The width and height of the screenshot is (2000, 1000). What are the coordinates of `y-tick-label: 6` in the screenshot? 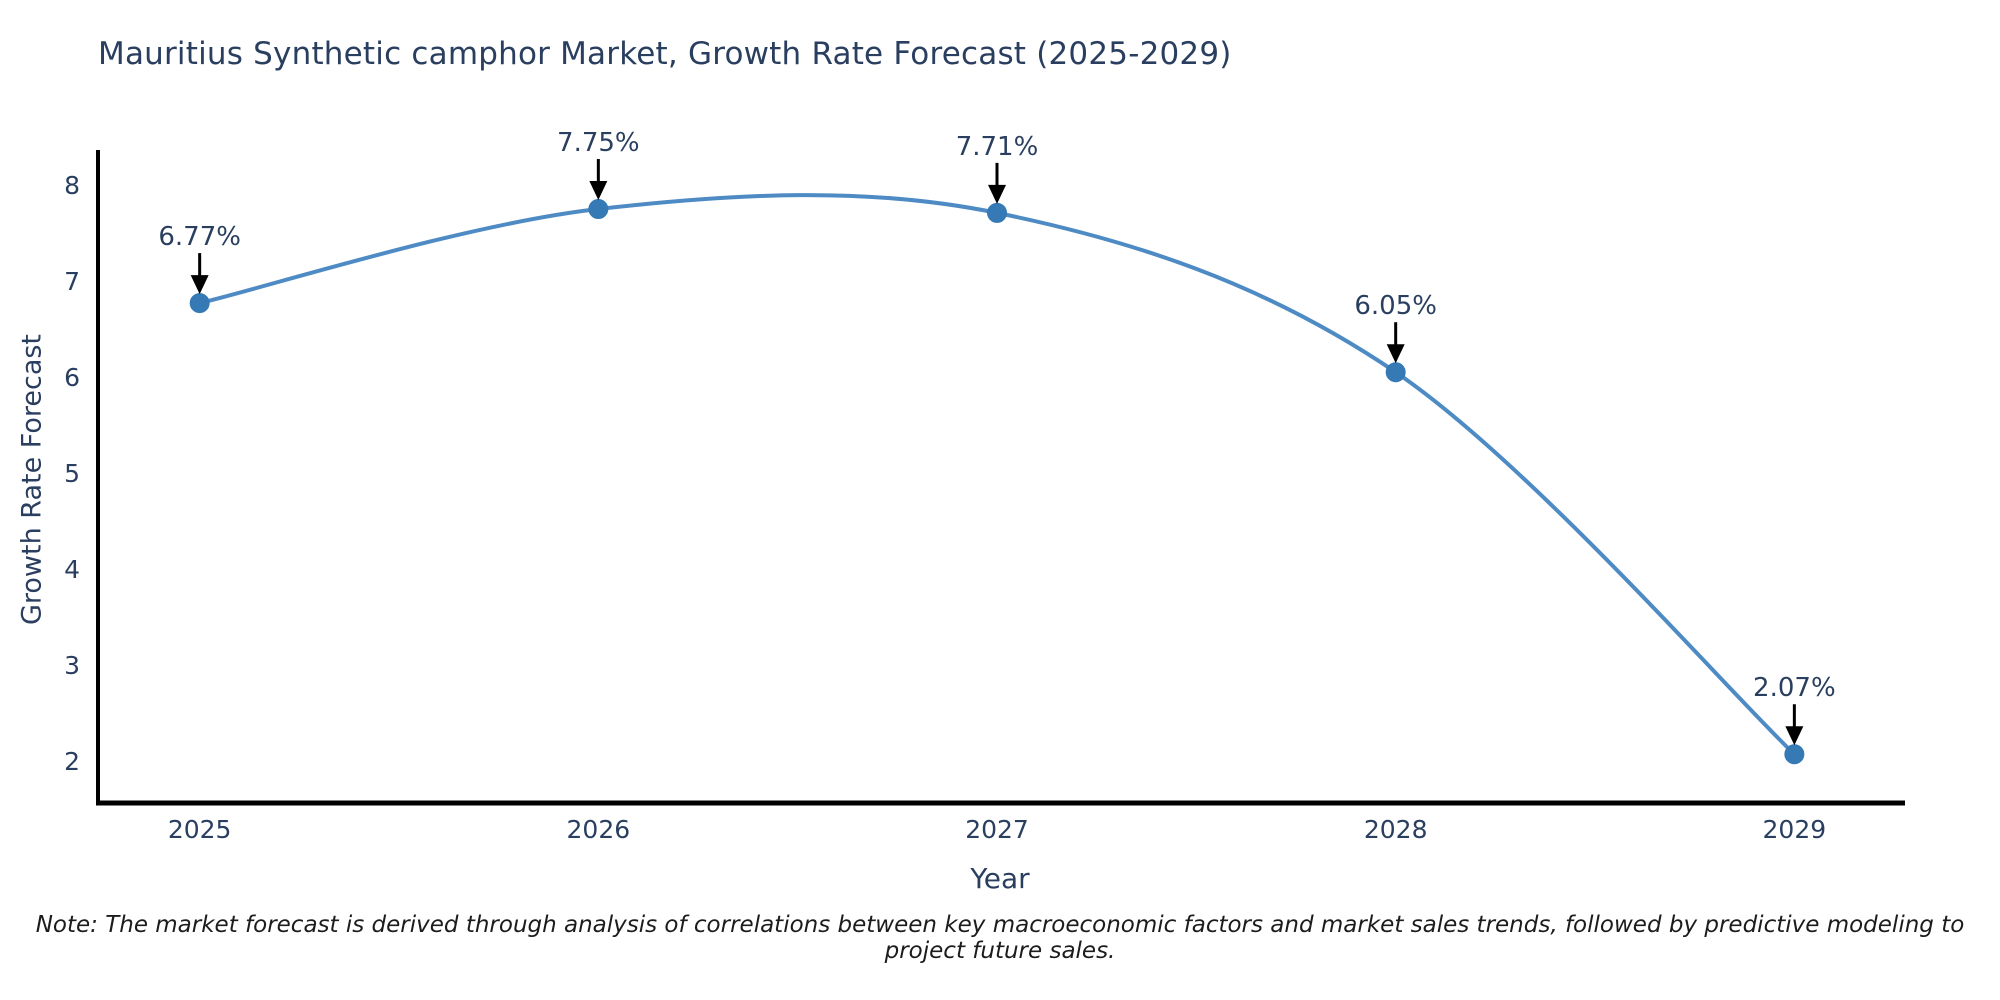 It's located at (72, 377).